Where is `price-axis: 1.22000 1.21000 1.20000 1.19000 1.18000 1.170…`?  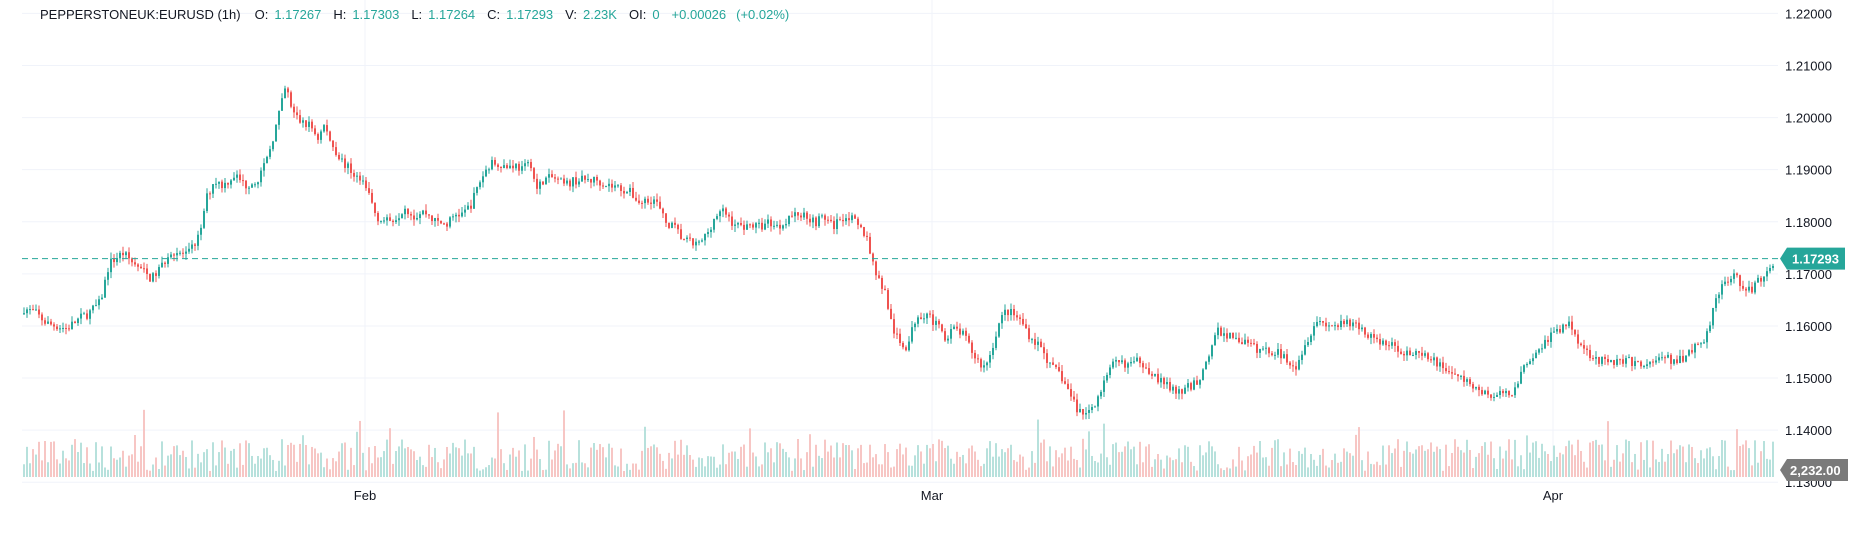
price-axis: 1.22000 1.21000 1.20000 1.19000 1.18000 1.170… is located at coordinates (1808, 248).